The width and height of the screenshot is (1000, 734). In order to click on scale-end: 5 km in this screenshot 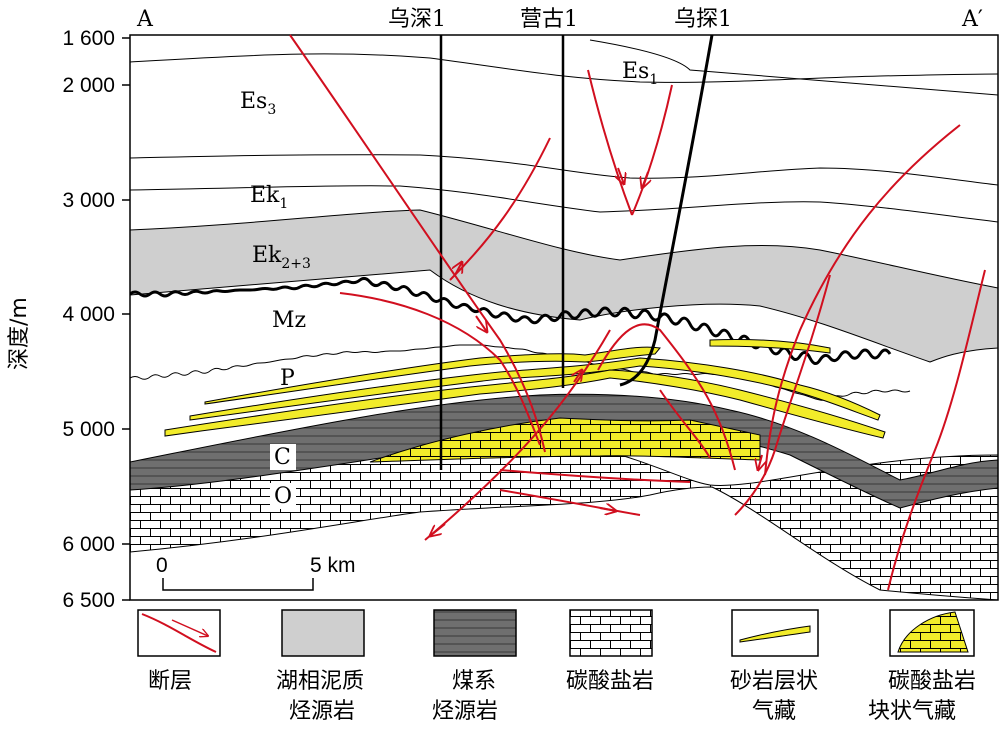, I will do `click(333, 565)`.